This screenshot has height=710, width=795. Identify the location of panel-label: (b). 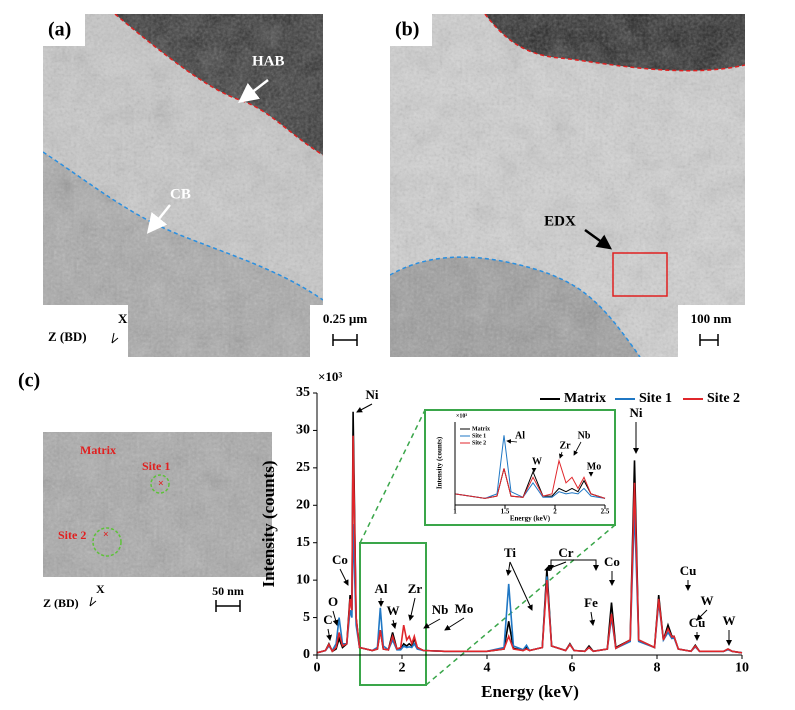
(407, 30).